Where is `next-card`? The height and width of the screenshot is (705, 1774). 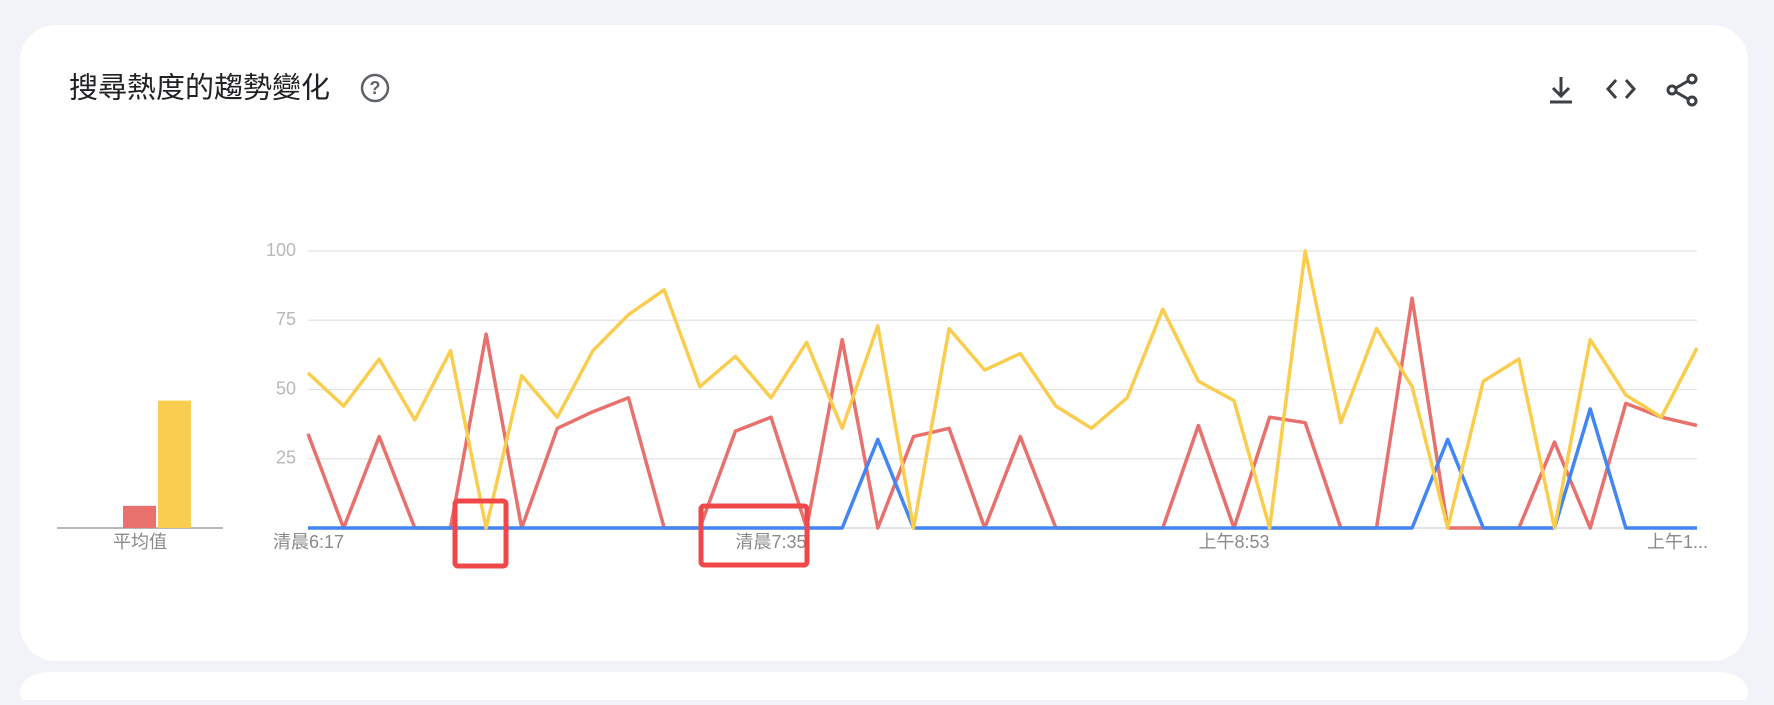 next-card is located at coordinates (884, 688).